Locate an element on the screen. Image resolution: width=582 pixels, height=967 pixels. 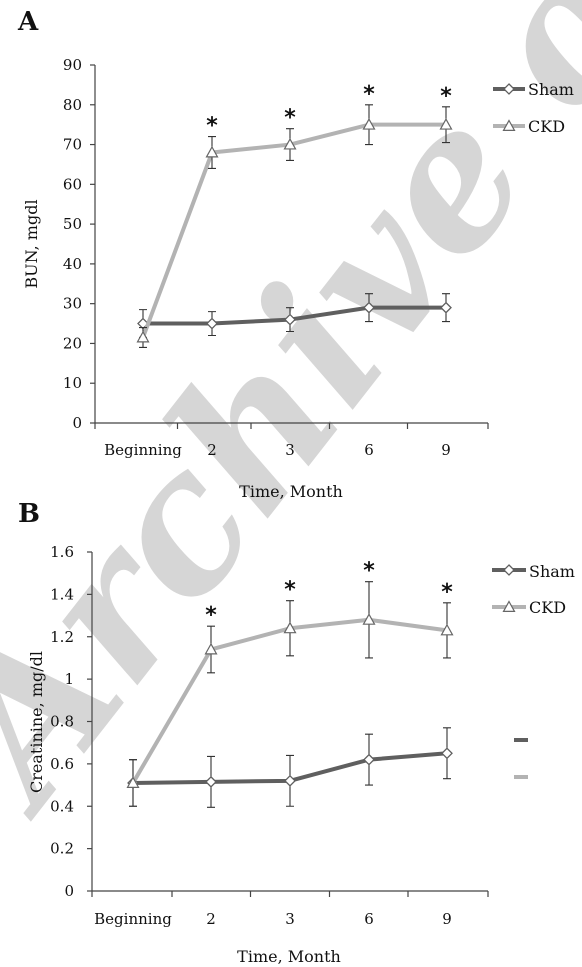
y-tick-label: 10 is located at coordinates (72, 383).